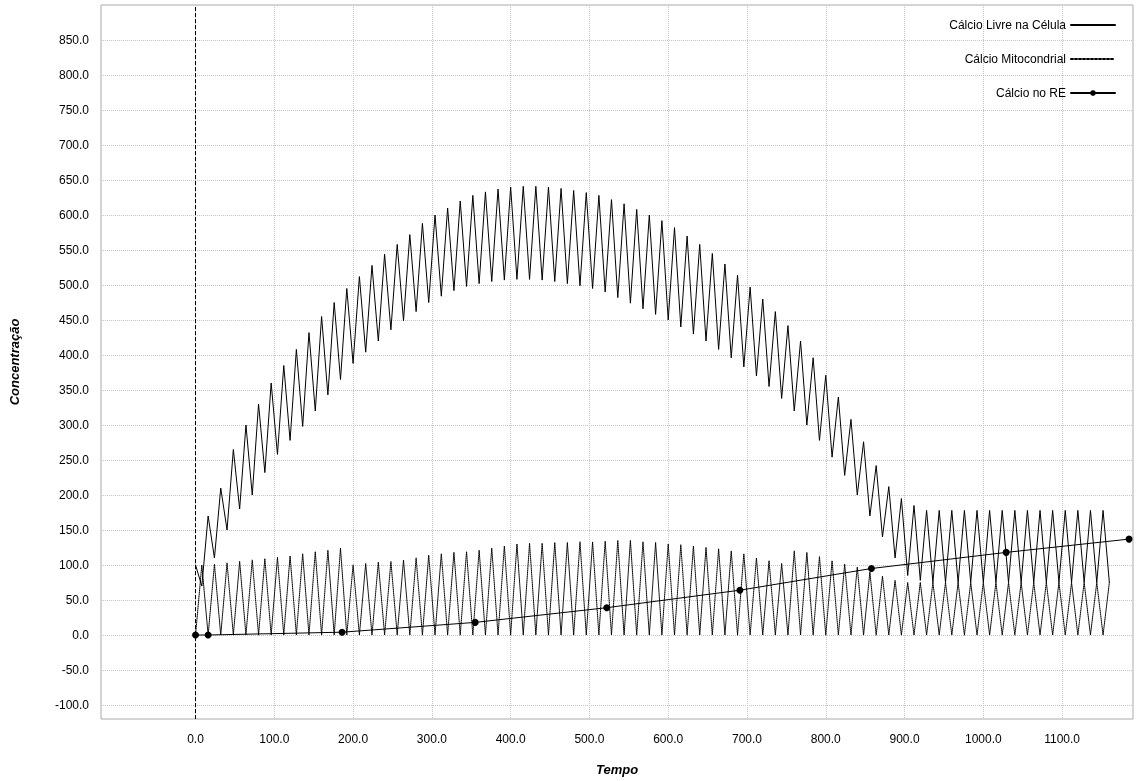 This screenshot has height=781, width=1139. What do you see at coordinates (274, 739) in the screenshot?
I see `x-tick-label: 100.0` at bounding box center [274, 739].